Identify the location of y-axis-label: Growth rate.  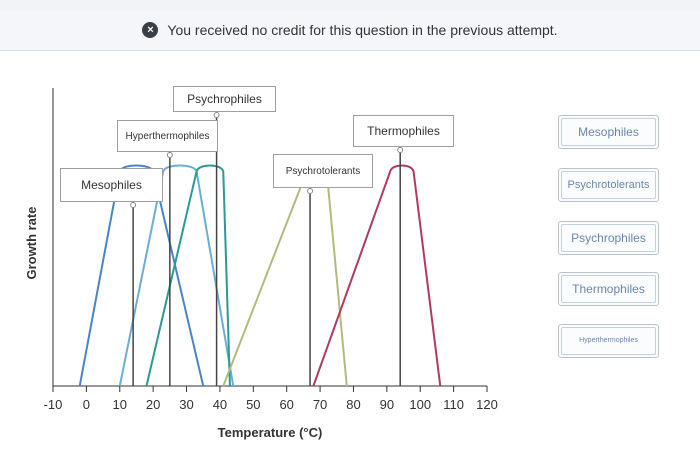
(31, 243).